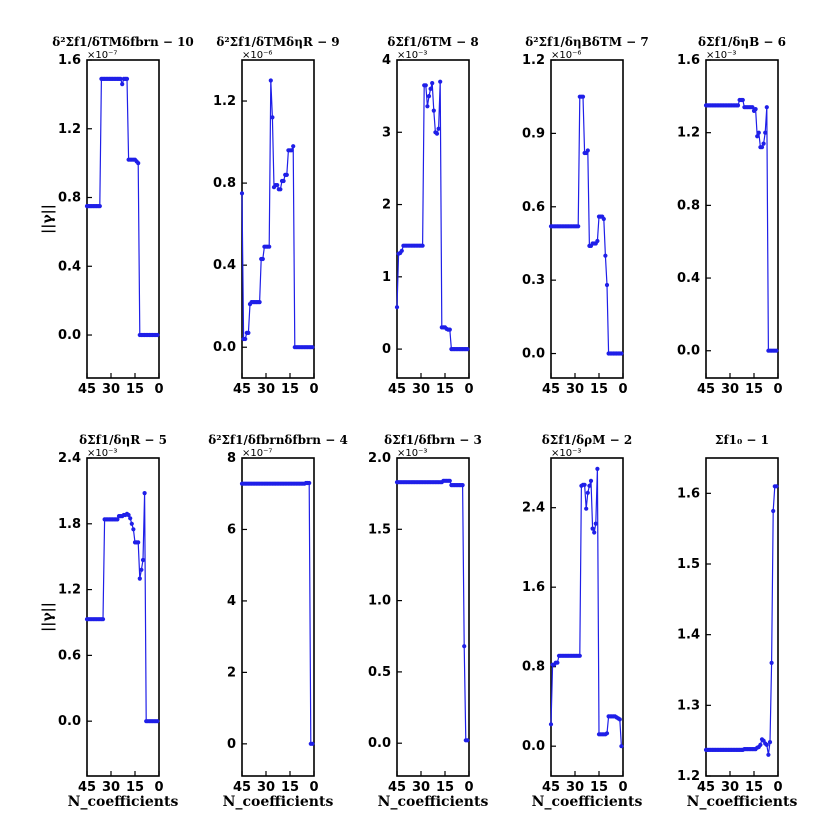 This screenshot has height=830, width=830. I want to click on subplot-title: δΣf1/δηB − 6, so click(742, 42).